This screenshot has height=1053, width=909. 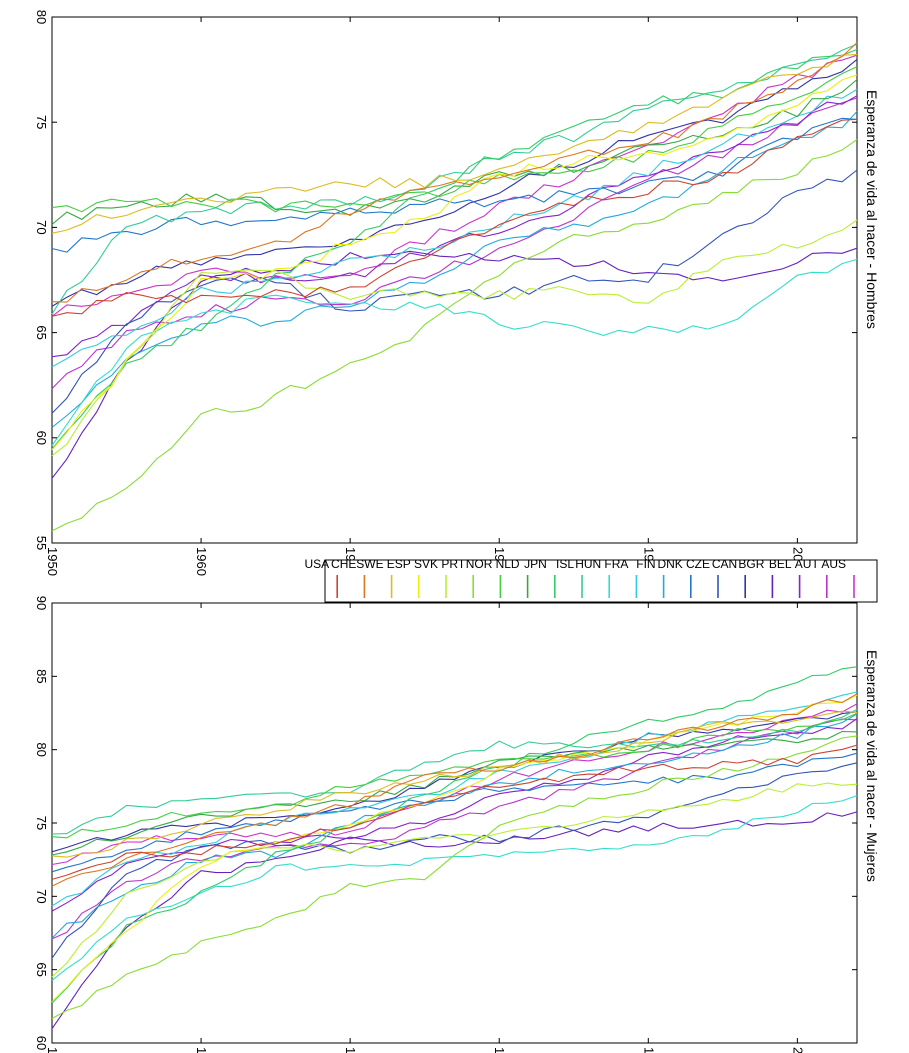 What do you see at coordinates (479, 564) in the screenshot?
I see `legend-label-nor: NOR` at bounding box center [479, 564].